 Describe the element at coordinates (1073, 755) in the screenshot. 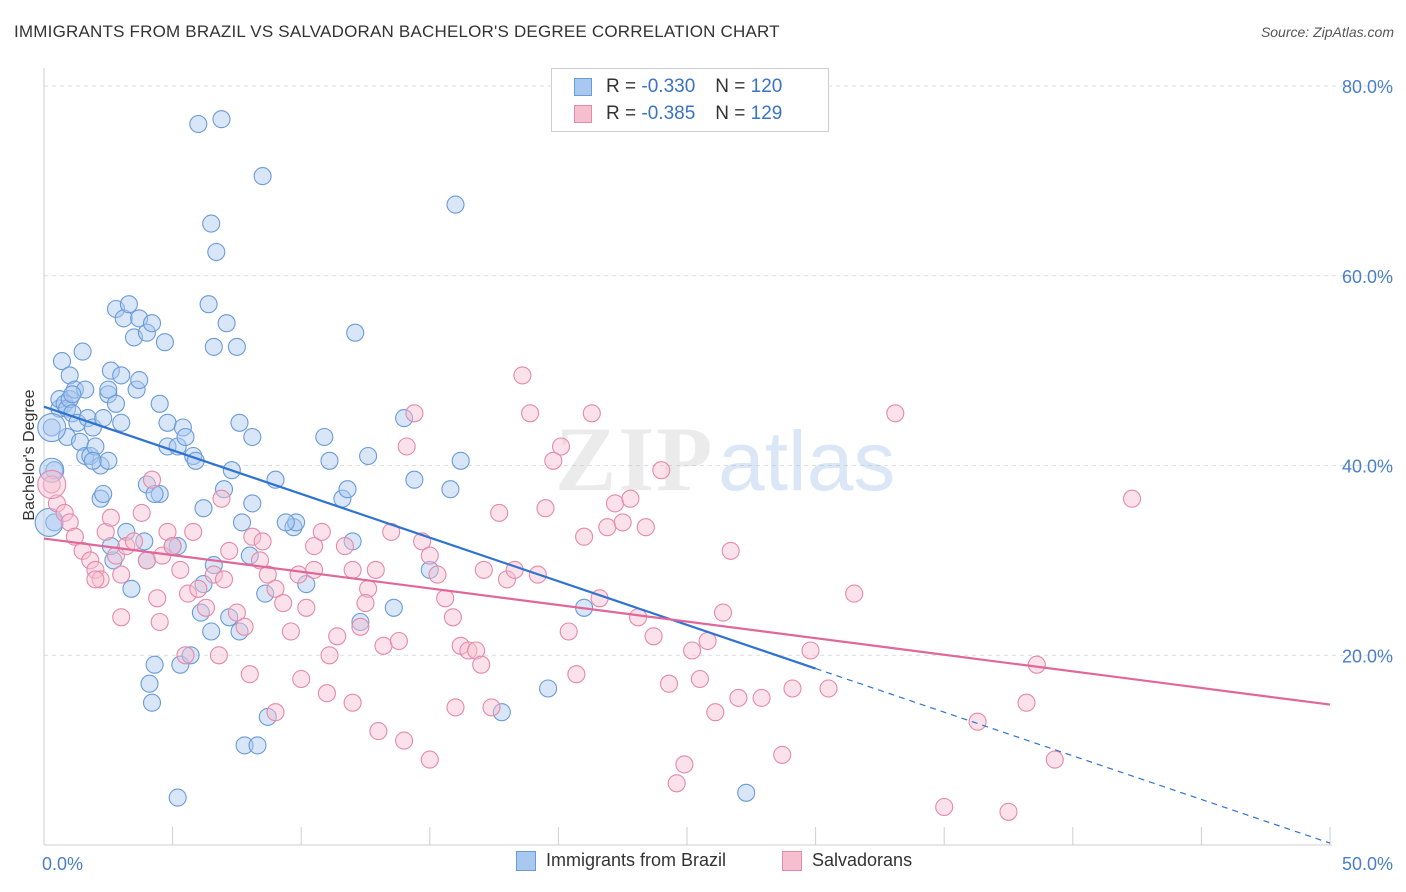

I see `trend-line-brazil-extrapolated` at that location.